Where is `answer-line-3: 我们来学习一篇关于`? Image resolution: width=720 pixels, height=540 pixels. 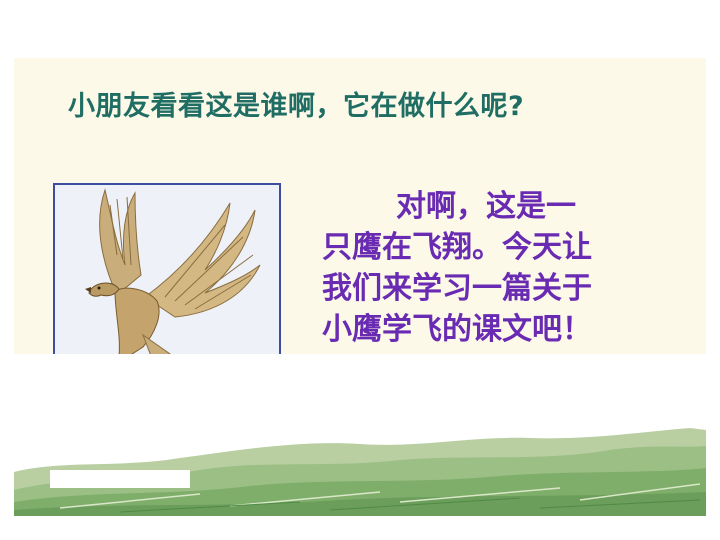 answer-line-3: 我们来学习一篇关于 is located at coordinates (457, 288).